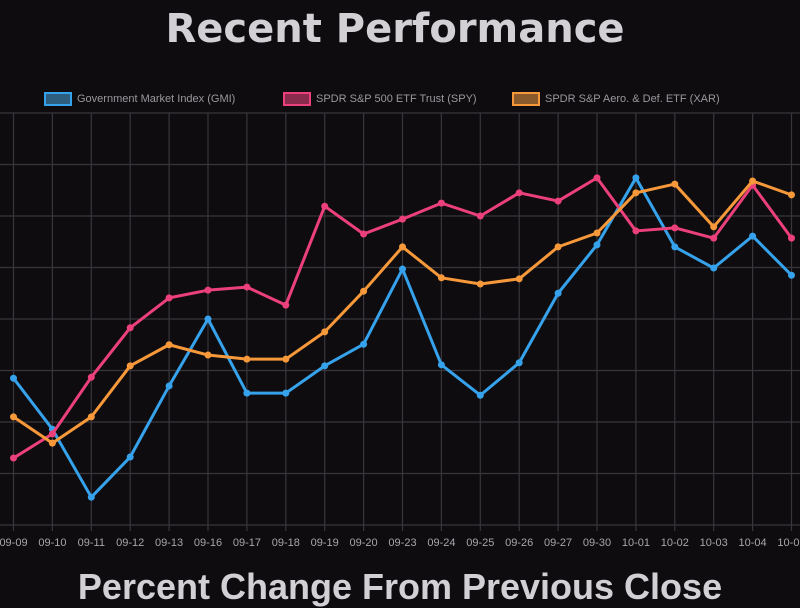 Image resolution: width=800 pixels, height=608 pixels. Describe the element at coordinates (247, 543) in the screenshot. I see `x-tick-label: 09-17` at that location.